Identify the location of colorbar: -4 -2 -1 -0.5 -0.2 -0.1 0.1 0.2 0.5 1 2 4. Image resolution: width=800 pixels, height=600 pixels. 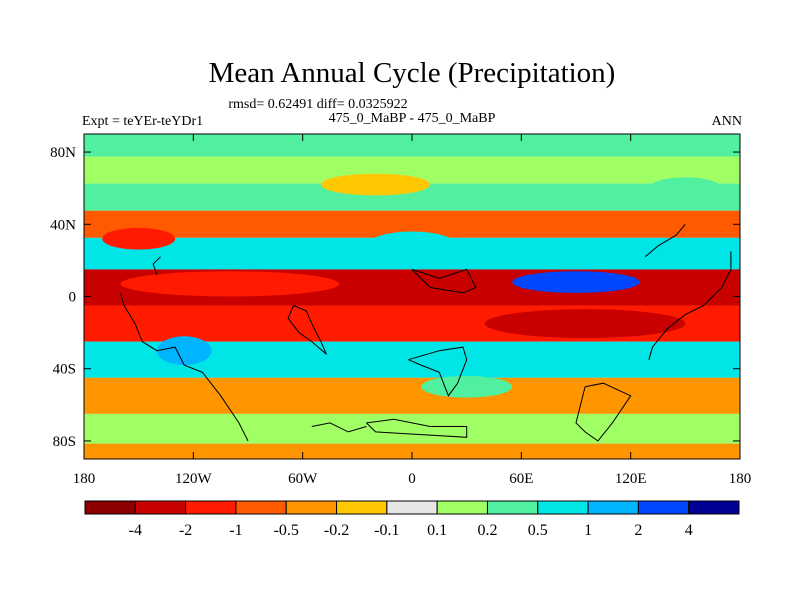
(412, 519).